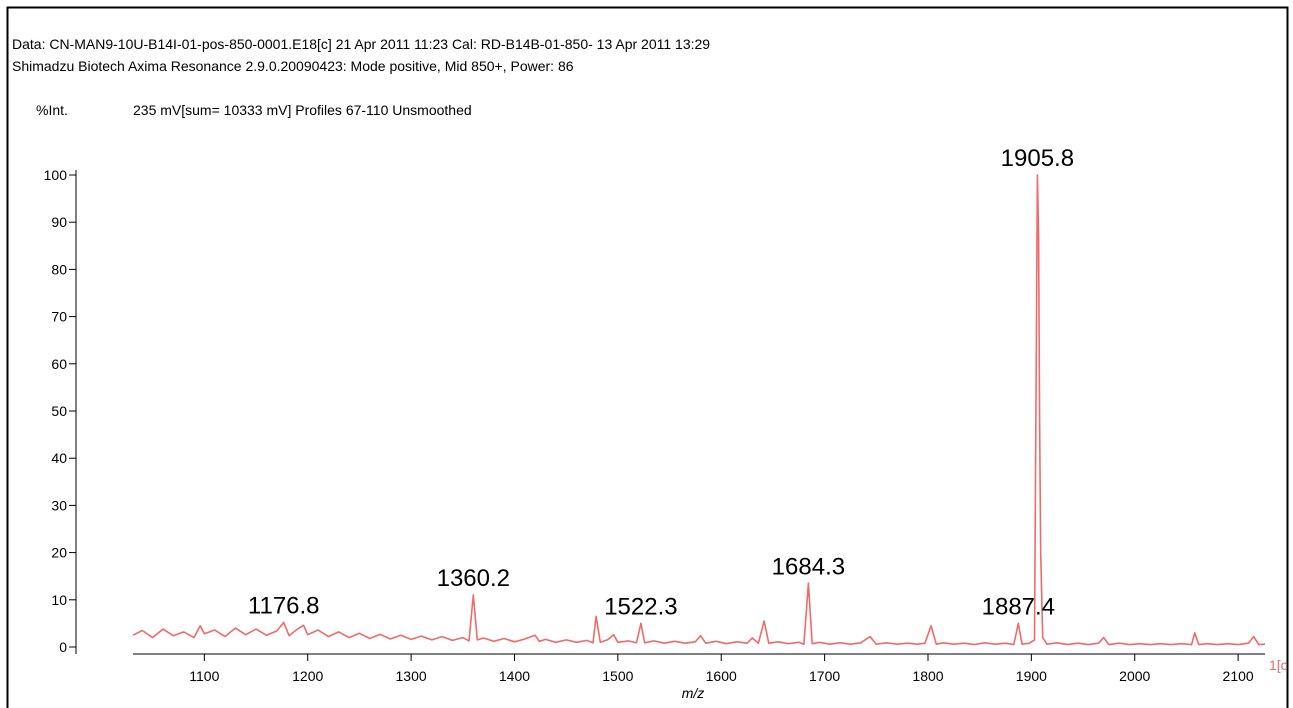  Describe the element at coordinates (824, 676) in the screenshot. I see `x-tick-label: 1700` at that location.